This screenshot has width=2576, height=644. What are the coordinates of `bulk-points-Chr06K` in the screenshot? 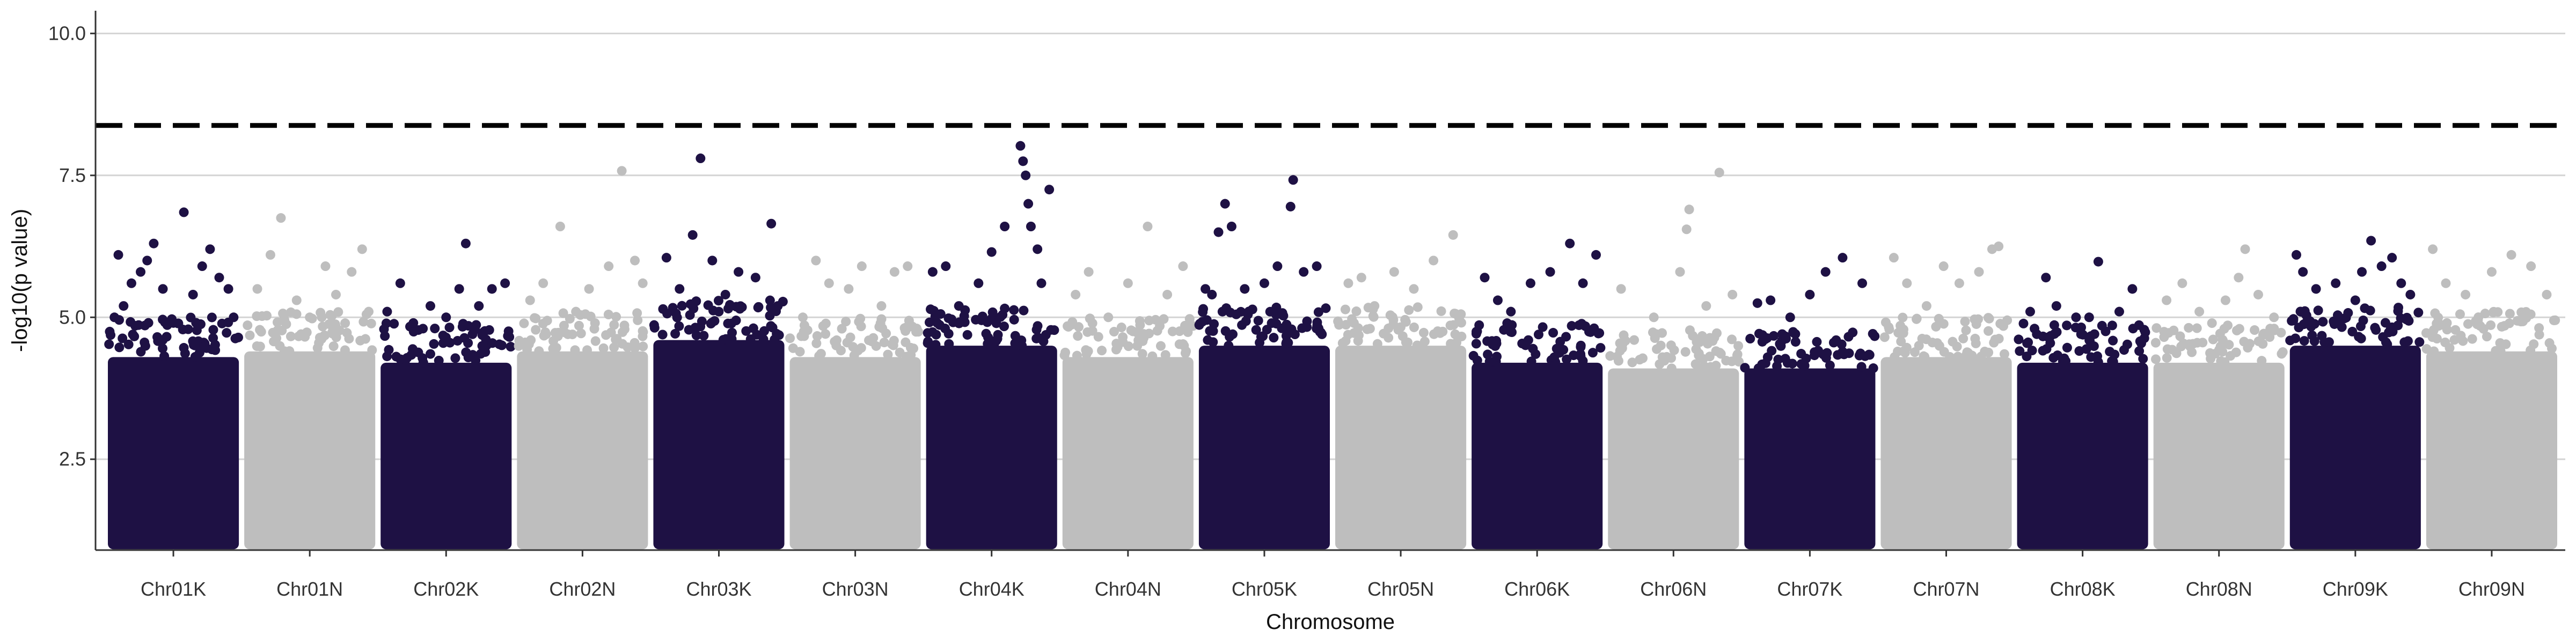 It's located at (1537, 456).